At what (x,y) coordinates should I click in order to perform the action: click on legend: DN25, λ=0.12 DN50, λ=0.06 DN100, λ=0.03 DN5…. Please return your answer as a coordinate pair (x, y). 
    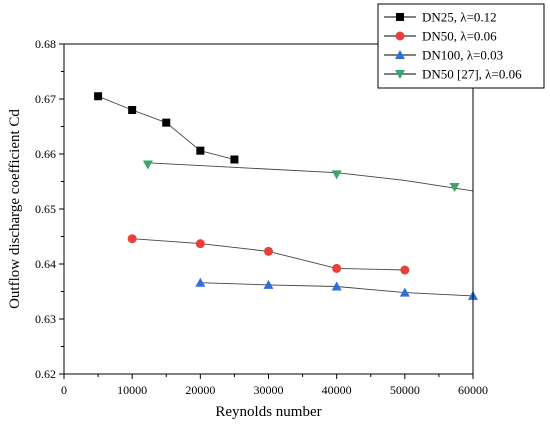
    Looking at the image, I should click on (461, 46).